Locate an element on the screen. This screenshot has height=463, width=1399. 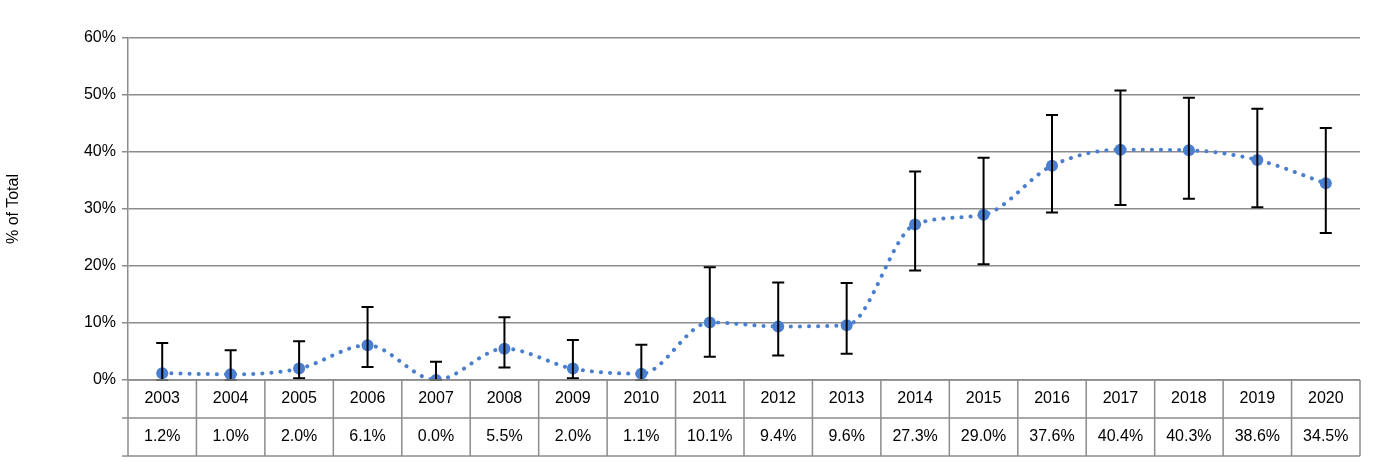
data-label: 0.0% is located at coordinates (436, 436).